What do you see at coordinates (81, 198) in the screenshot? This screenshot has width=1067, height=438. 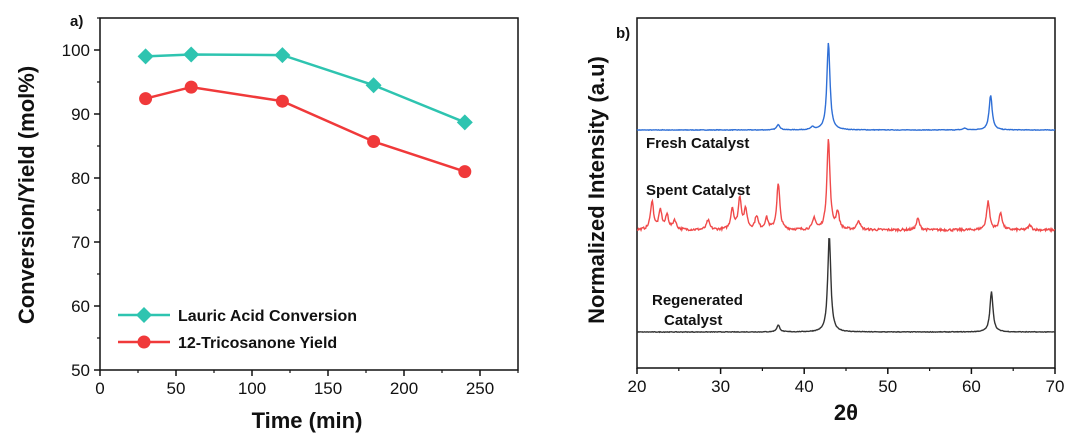 I see `panel-a-y-ticks: 50 60 70 80 90 100` at bounding box center [81, 198].